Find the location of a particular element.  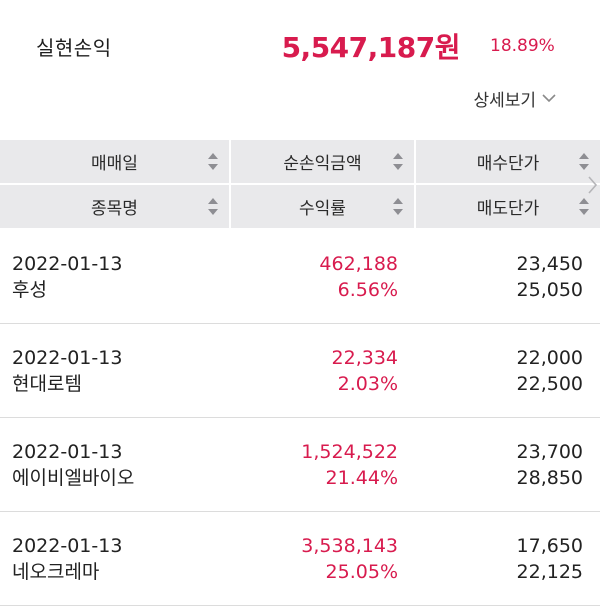

sort-header-net-profit: 순손익금액 is located at coordinates (322, 161).